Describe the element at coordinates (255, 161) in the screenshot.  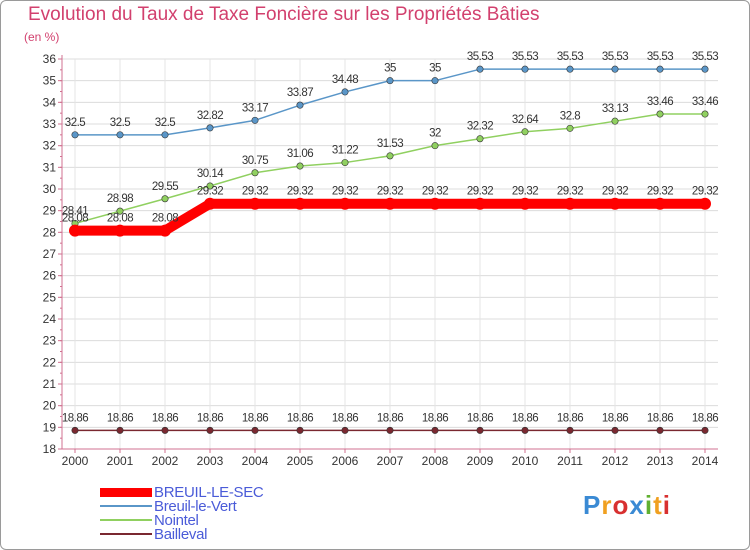
I see `data-label: 30.75` at that location.